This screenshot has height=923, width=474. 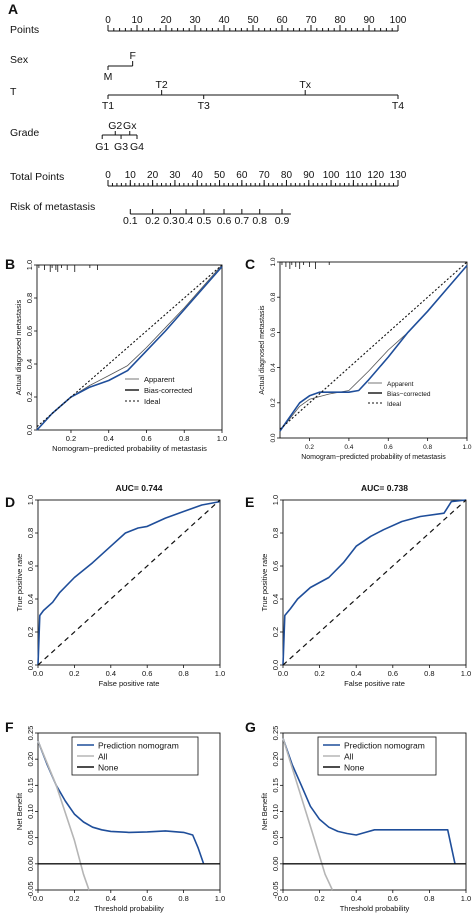 I want to click on nomogram-category-label: T2, so click(x=162, y=85).